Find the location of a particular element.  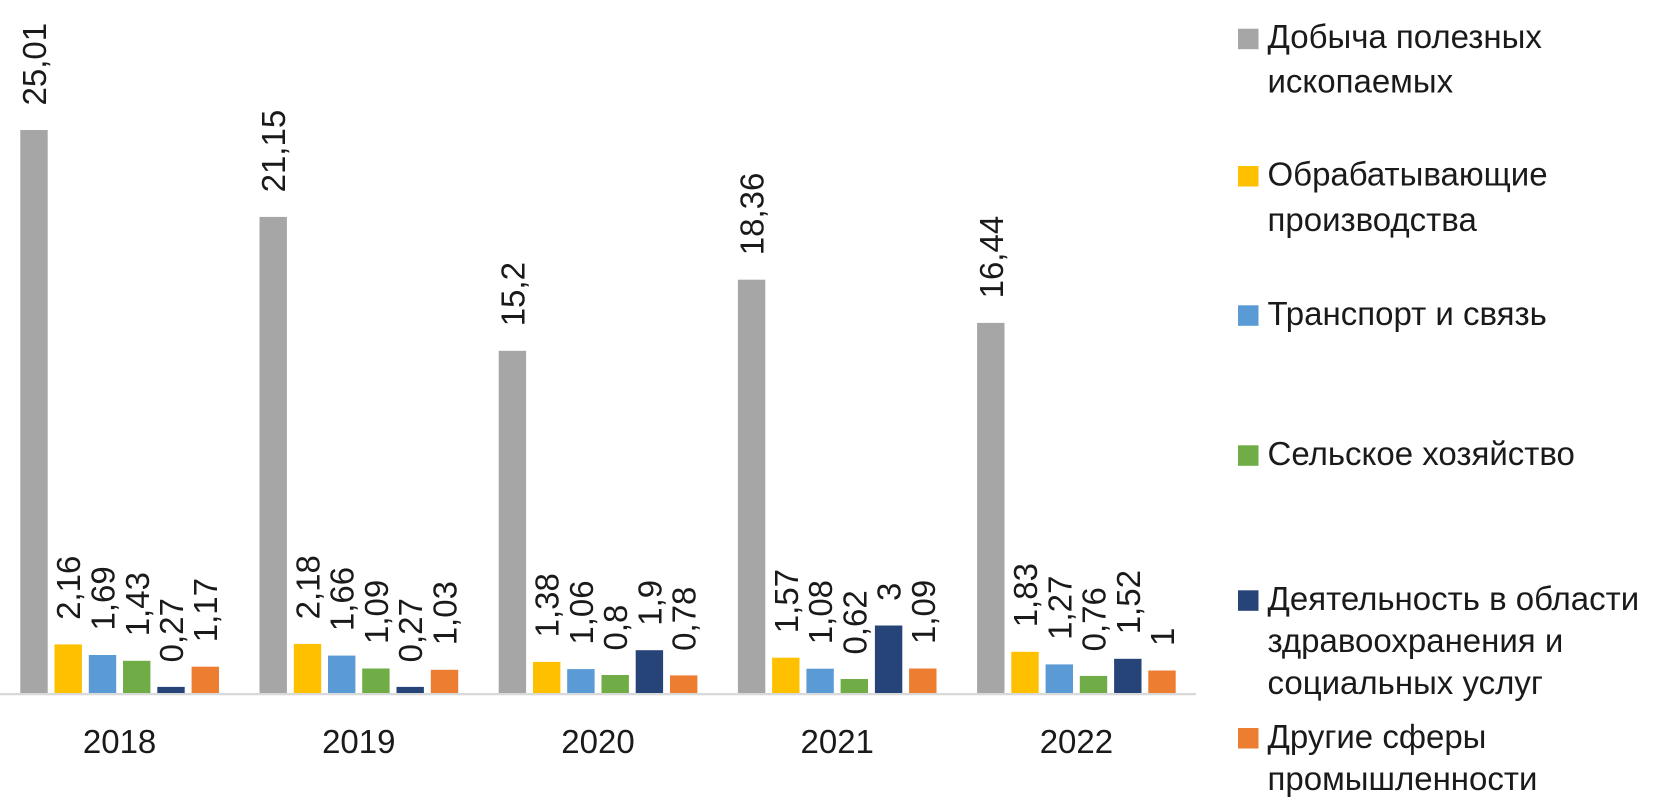

svg-text: 2022 is located at coordinates (1076, 741).